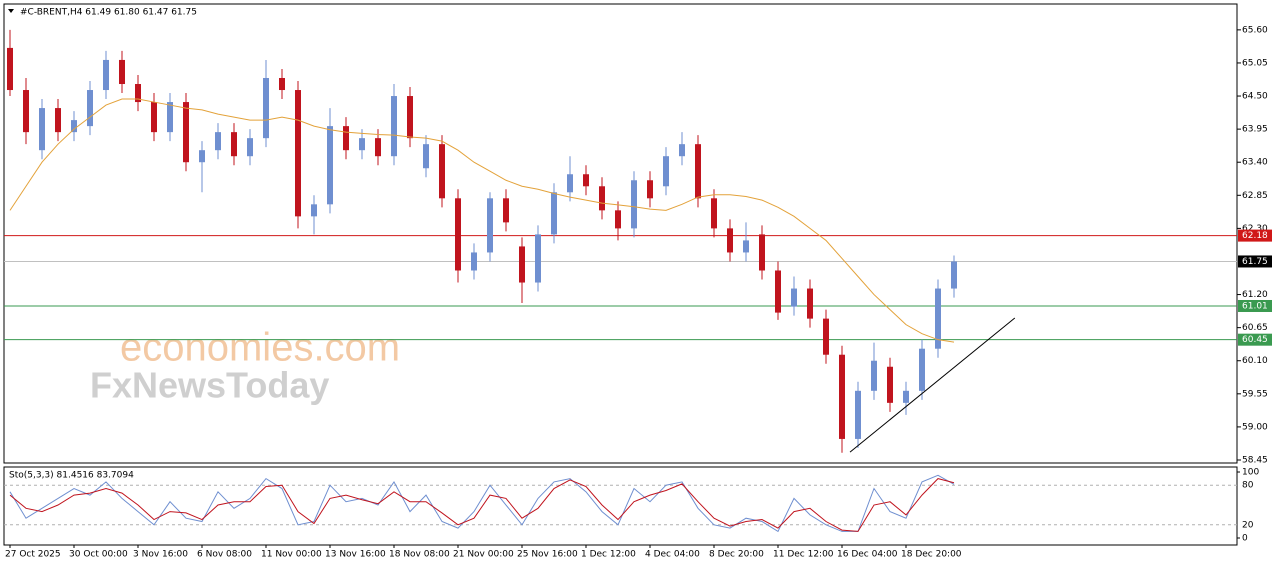 The height and width of the screenshot is (567, 1280). Describe the element at coordinates (1255, 460) in the screenshot. I see `y-tick-label: 58.45` at that location.